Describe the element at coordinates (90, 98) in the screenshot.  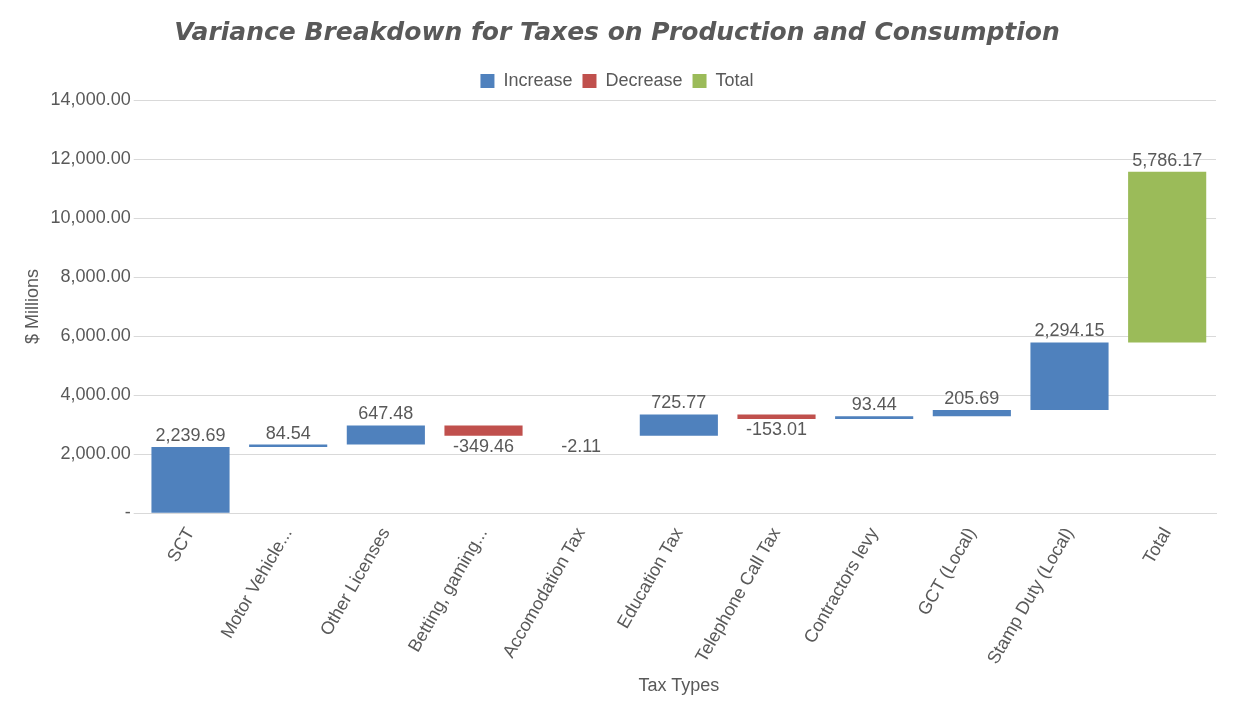
I see `y-tick-label: 14,000.00` at that location.